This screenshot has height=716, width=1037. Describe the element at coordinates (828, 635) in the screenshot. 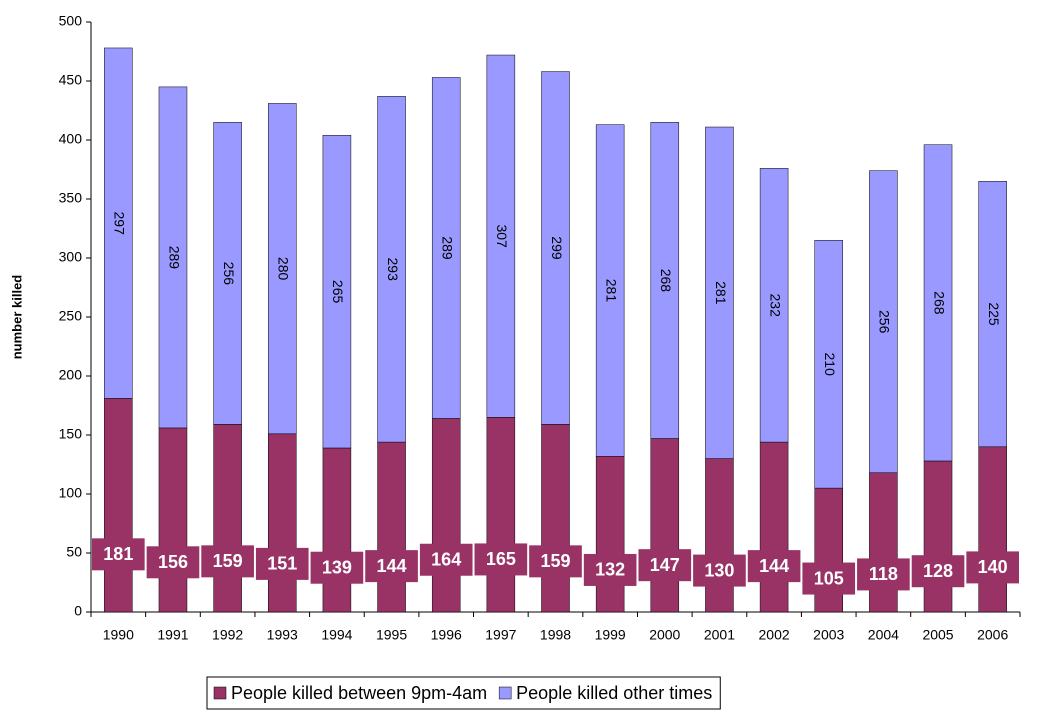

I see `x-tick-label: 2003` at that location.